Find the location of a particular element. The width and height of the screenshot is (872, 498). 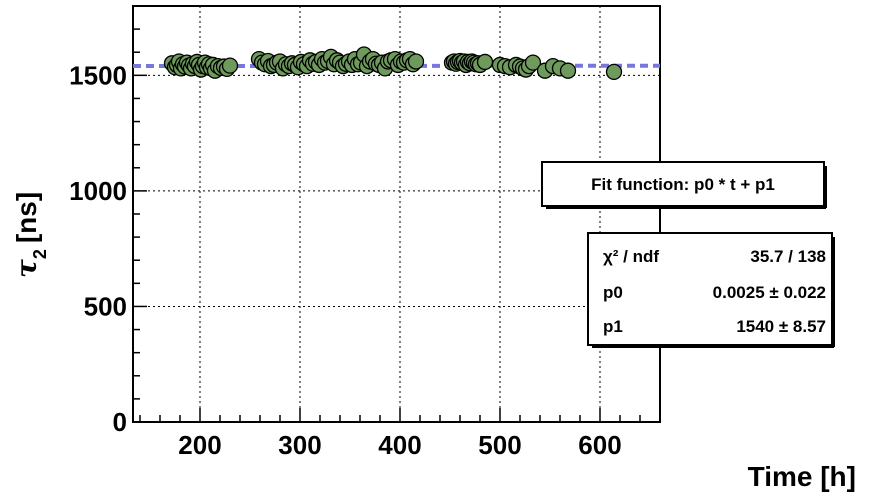

x-tick-label: 300 is located at coordinates (299, 445).